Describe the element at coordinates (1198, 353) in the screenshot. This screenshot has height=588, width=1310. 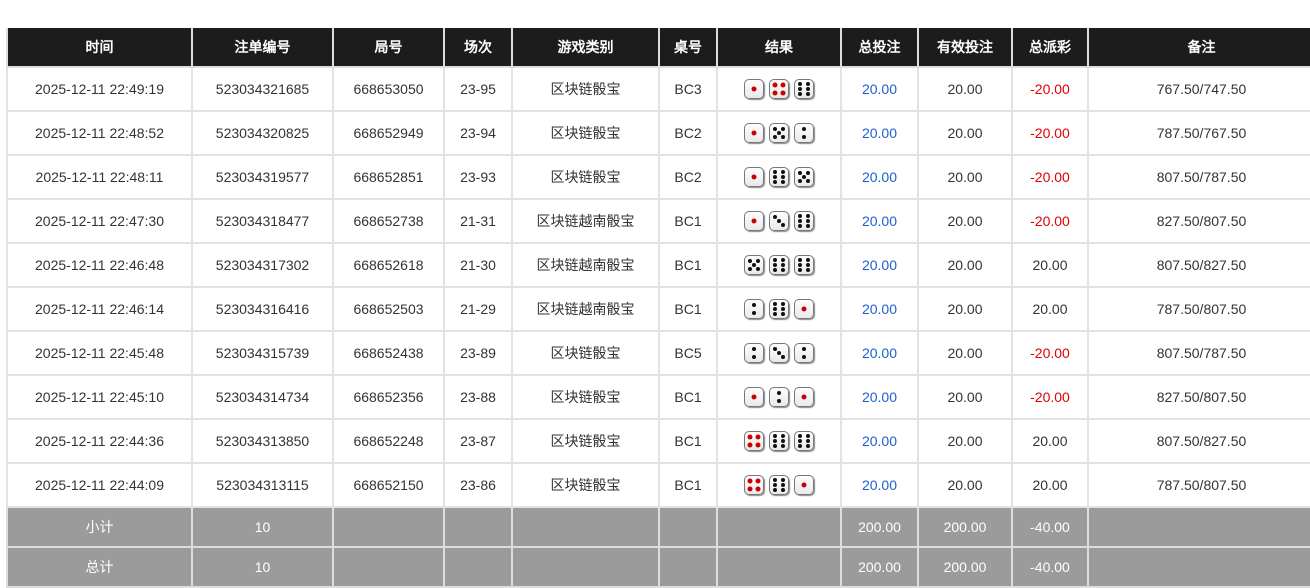
I see `cell-note: 807.50/787.50` at that location.